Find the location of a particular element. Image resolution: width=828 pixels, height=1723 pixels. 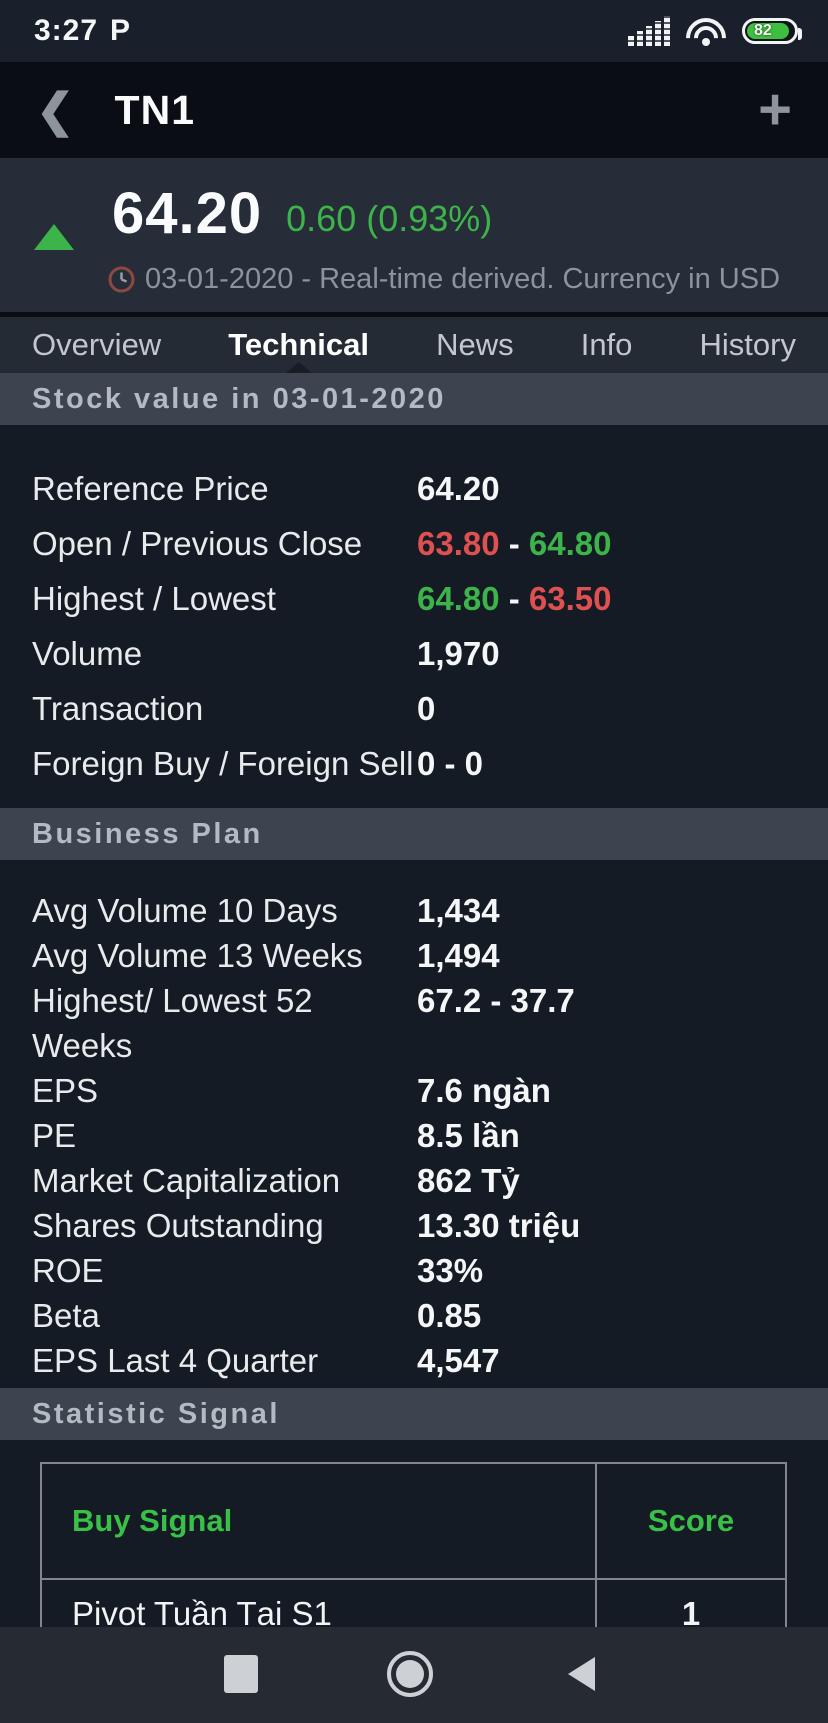

row-label: Avg Volume 13 Weeks is located at coordinates (197, 955).